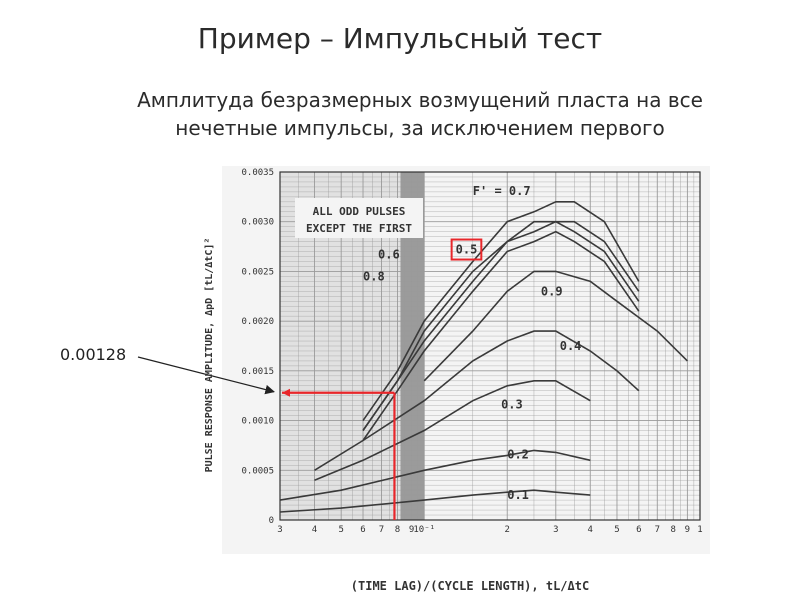  I want to click on x-tick-label: 1, so click(699, 530).